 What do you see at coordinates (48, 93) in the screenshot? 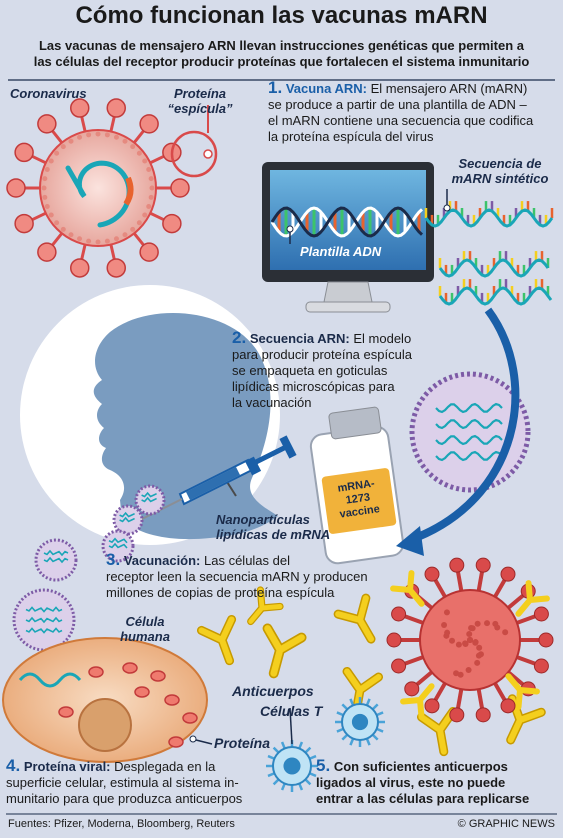
I see `coronavirus-label: Coronavirus` at bounding box center [48, 93].